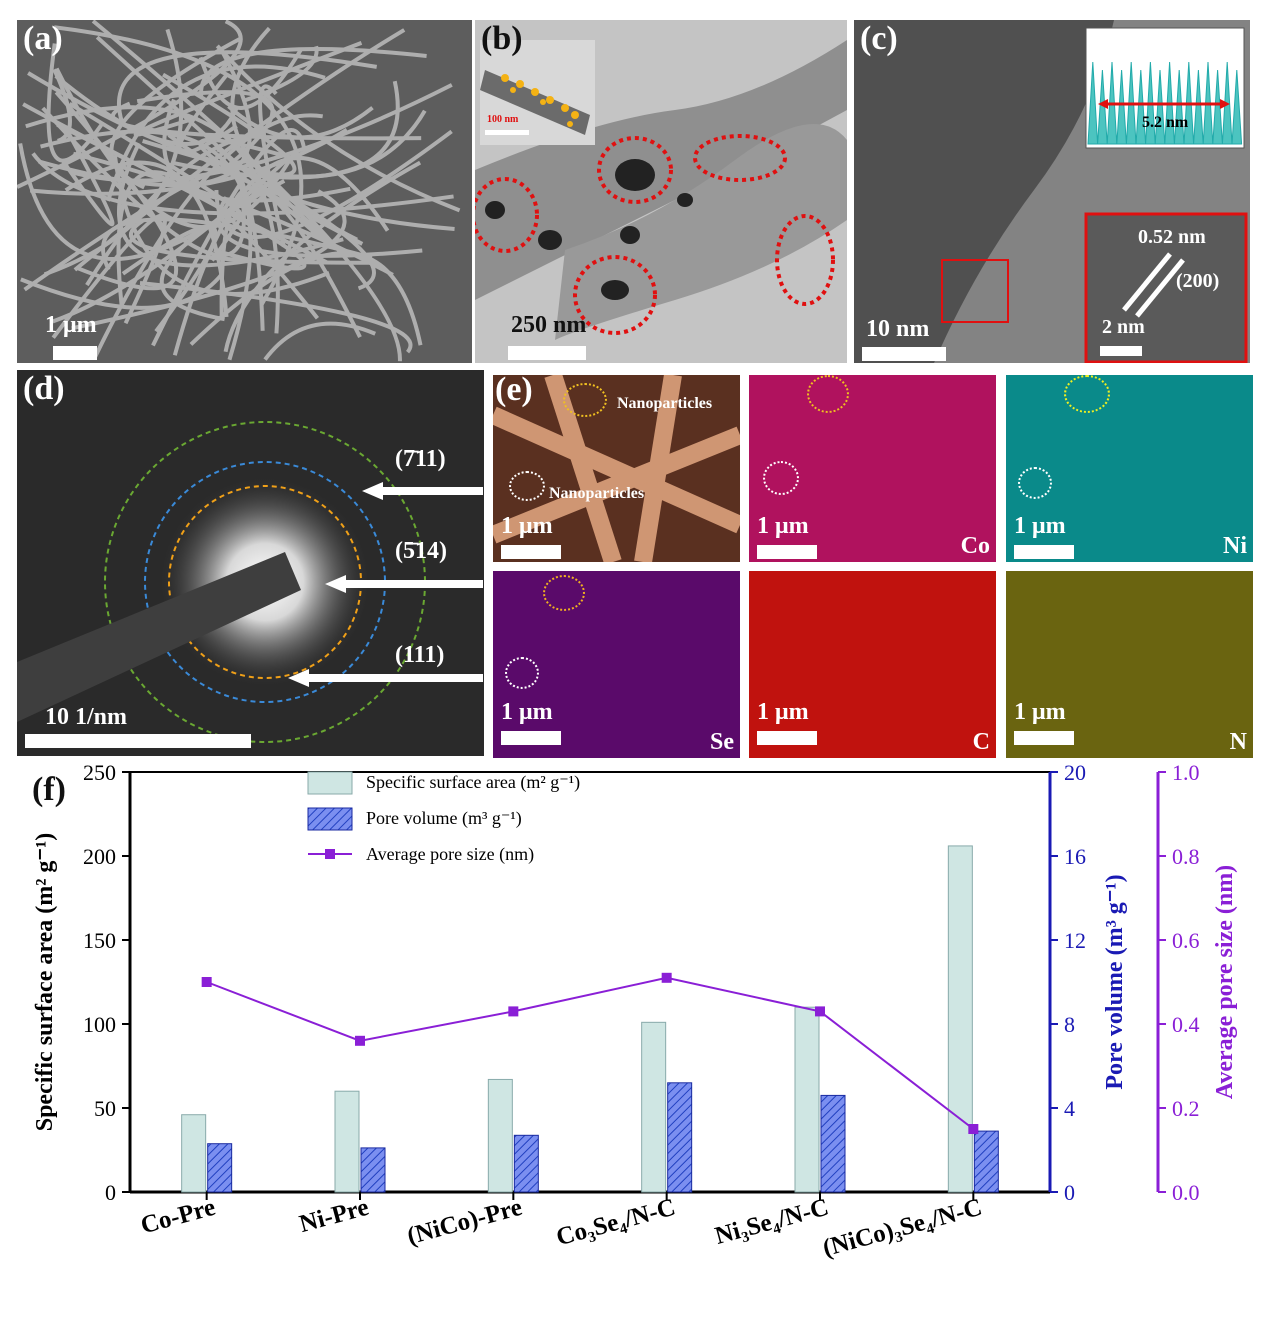 This screenshot has width=1268, height=1318. I want to click on lattice-spacing-label: 0.52 nm, so click(1172, 237).